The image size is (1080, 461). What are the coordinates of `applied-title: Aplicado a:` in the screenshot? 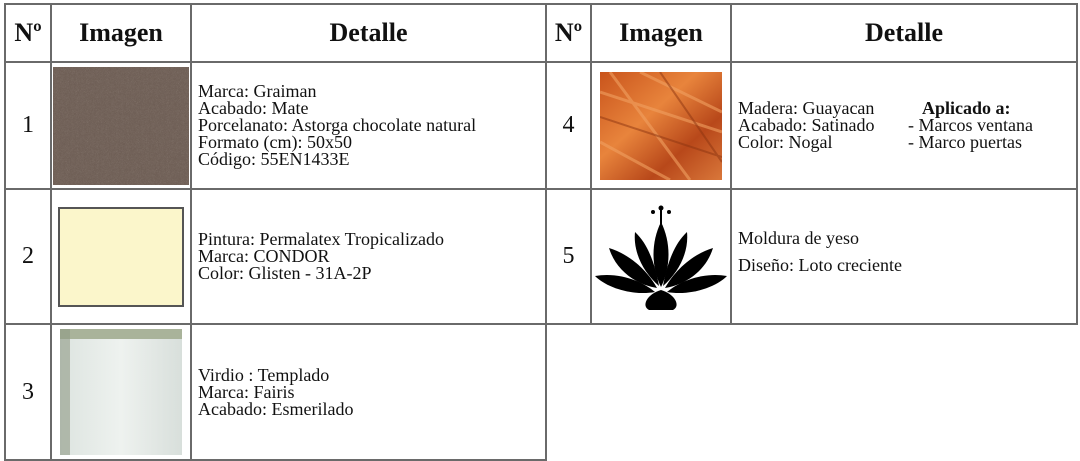 It's located at (966, 108).